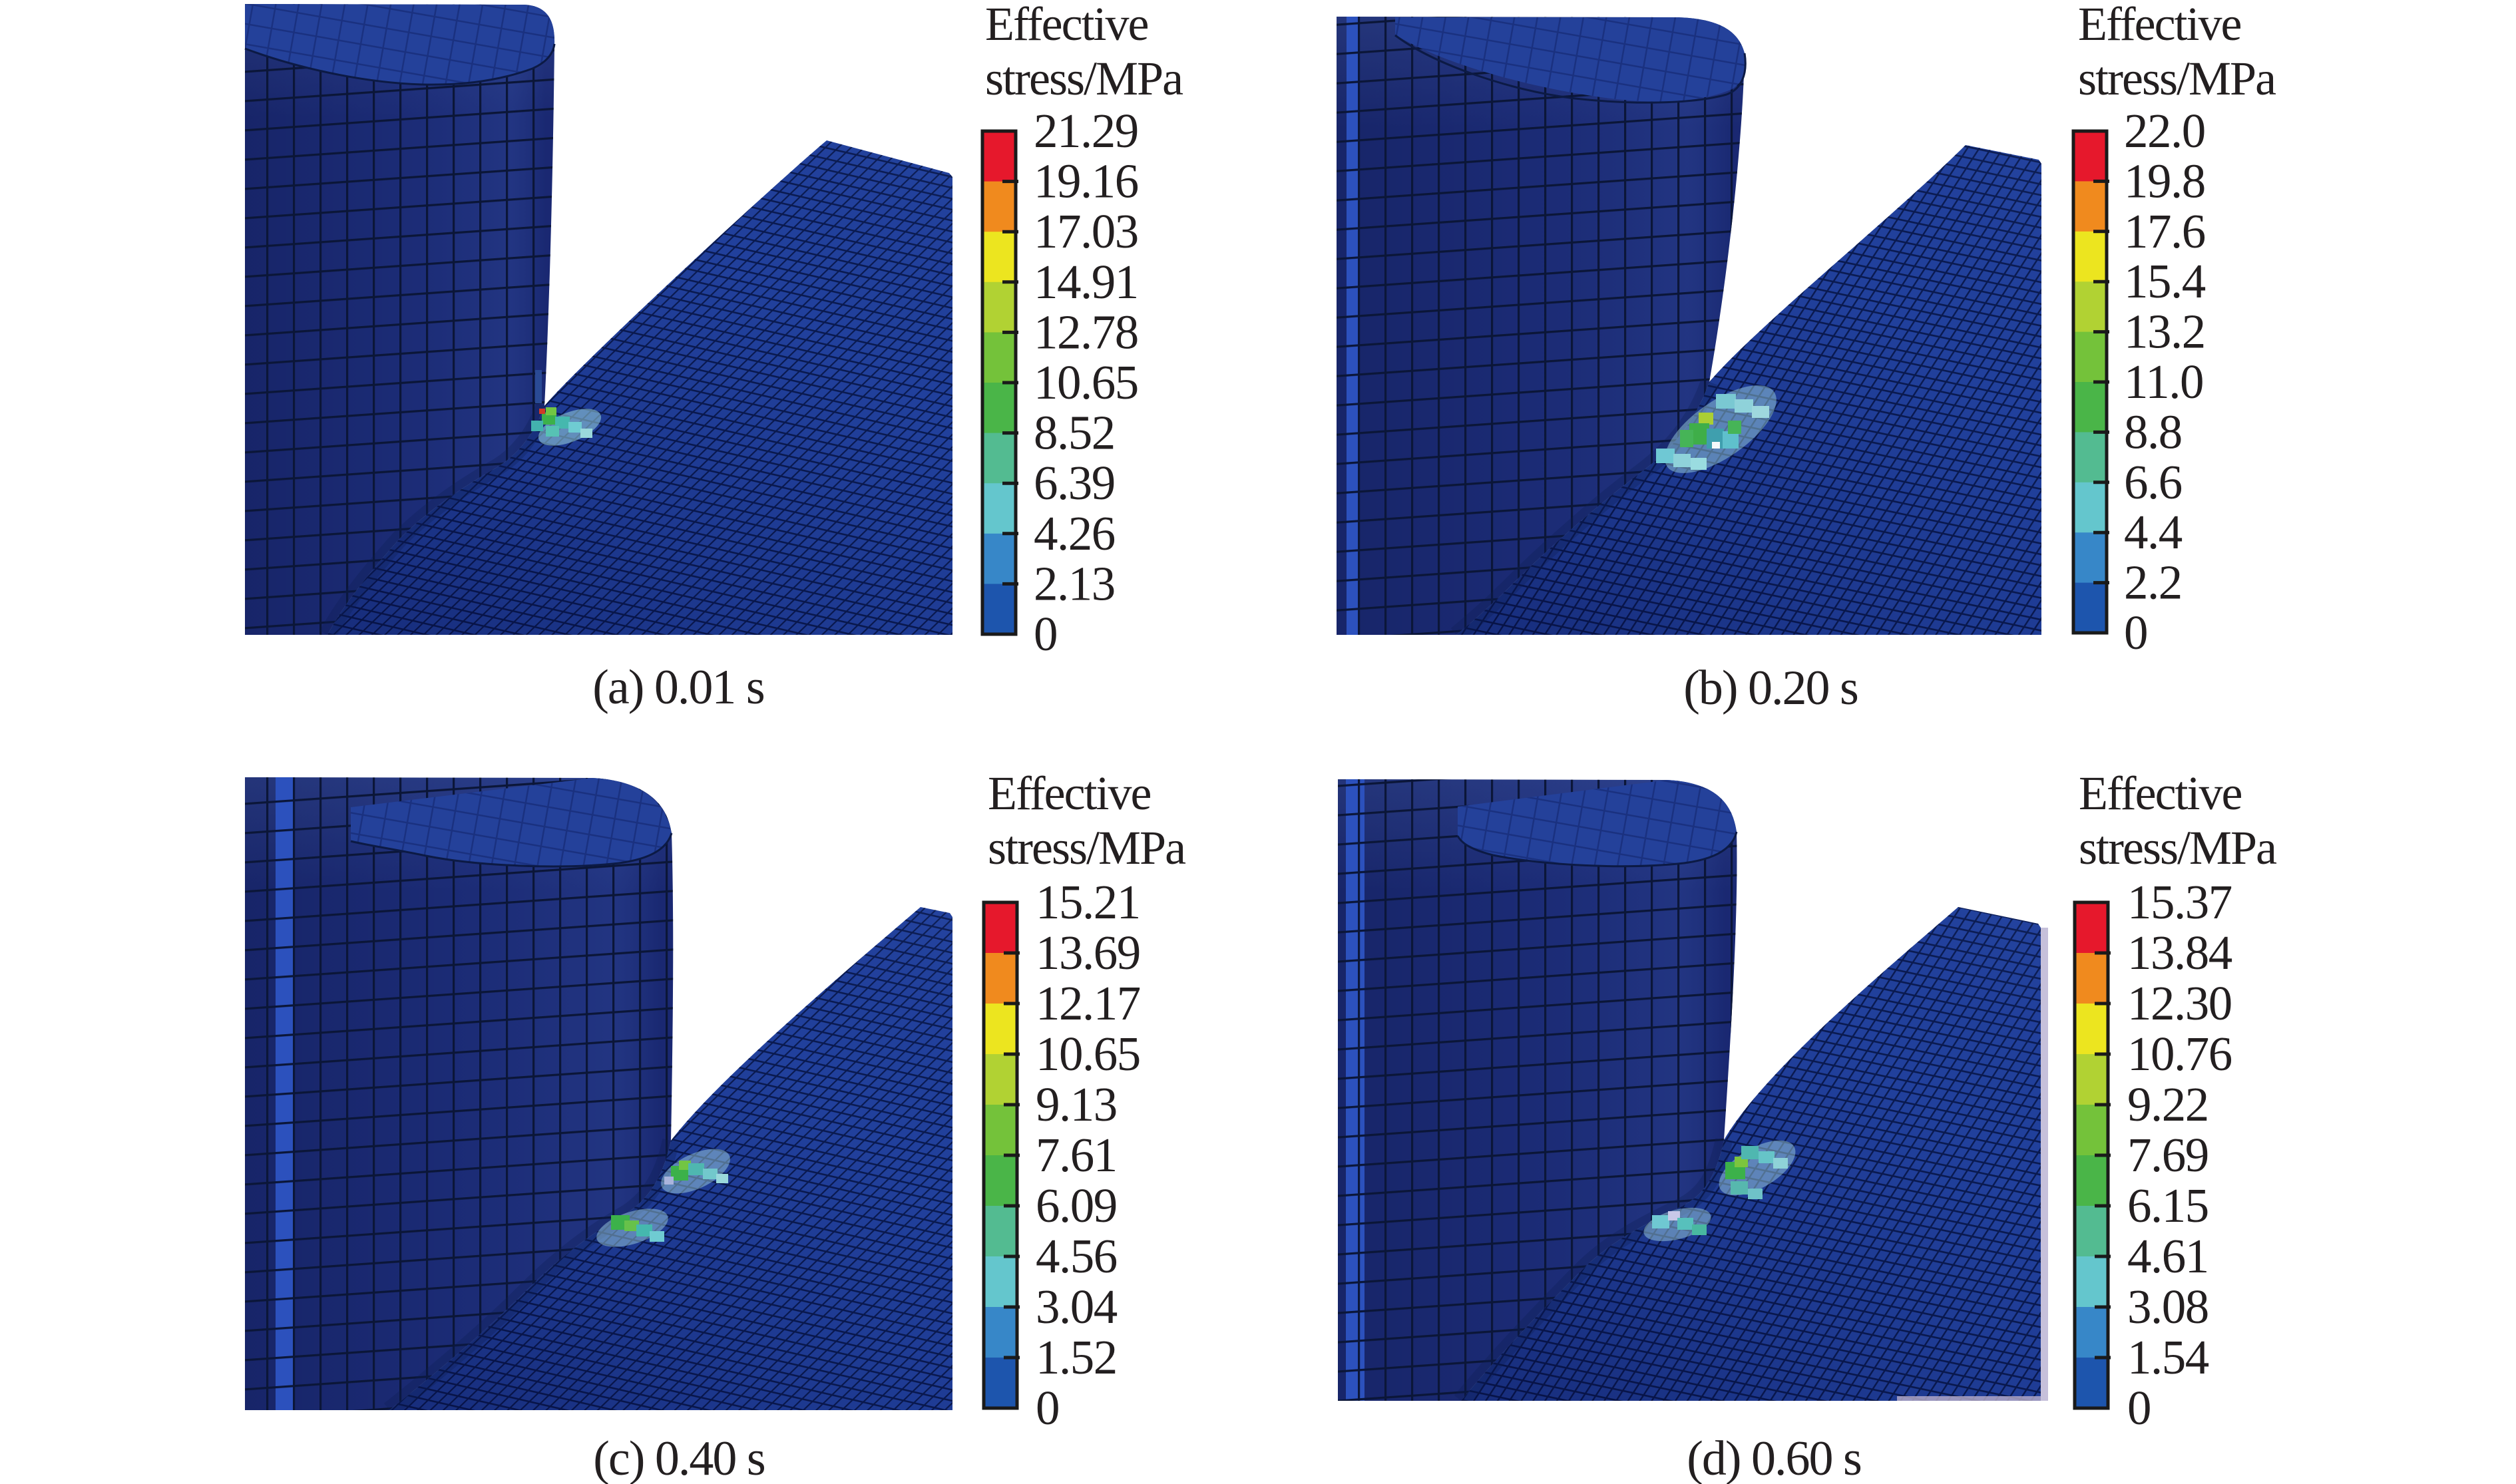 The image size is (2516, 1484). I want to click on svg-text: 14.91, so click(1086, 282).